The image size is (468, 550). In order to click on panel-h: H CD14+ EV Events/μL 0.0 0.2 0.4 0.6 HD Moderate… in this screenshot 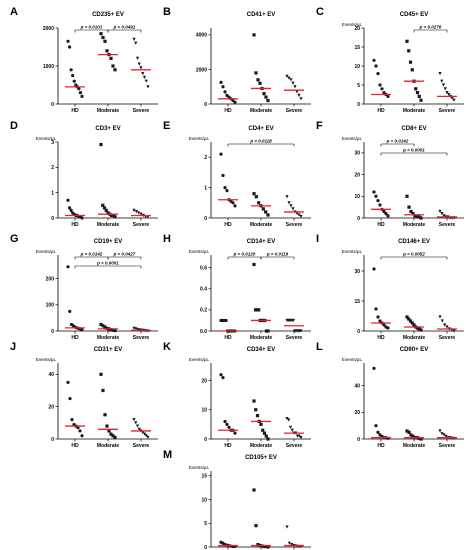, I will do `click(237, 287)`.